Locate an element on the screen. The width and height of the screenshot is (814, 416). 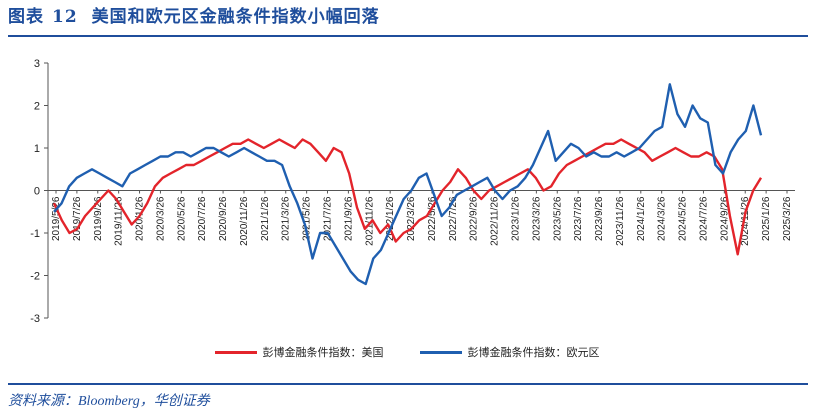
x-tick-label: 2020/11/26 is located at coordinates (244, 221).